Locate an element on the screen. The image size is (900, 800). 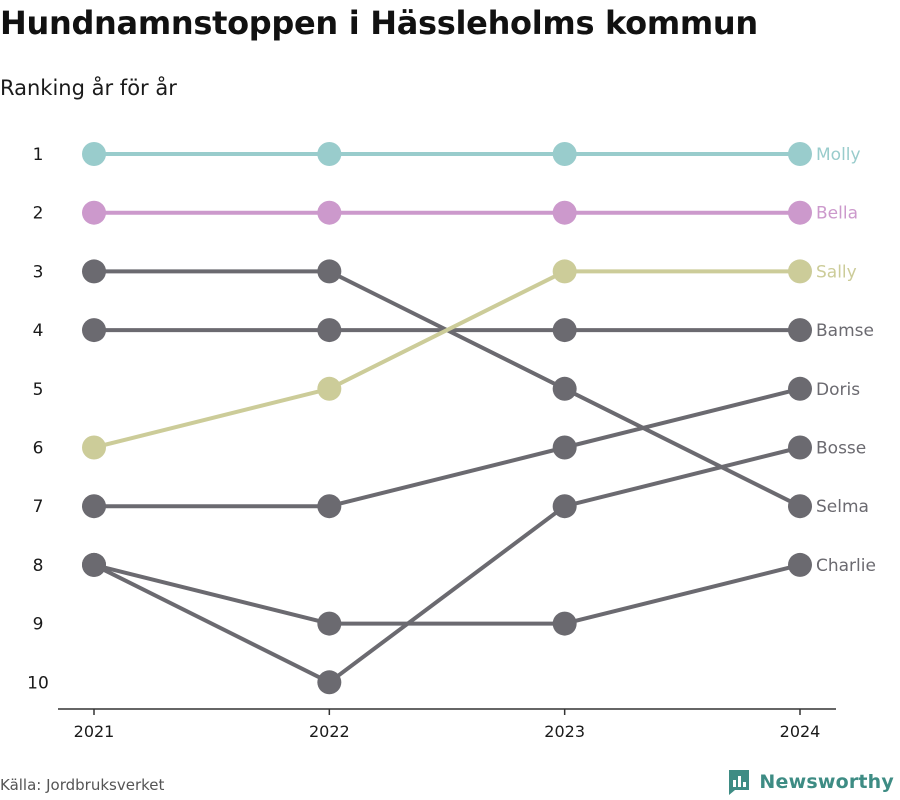
point-selma-2021 is located at coordinates (94, 271).